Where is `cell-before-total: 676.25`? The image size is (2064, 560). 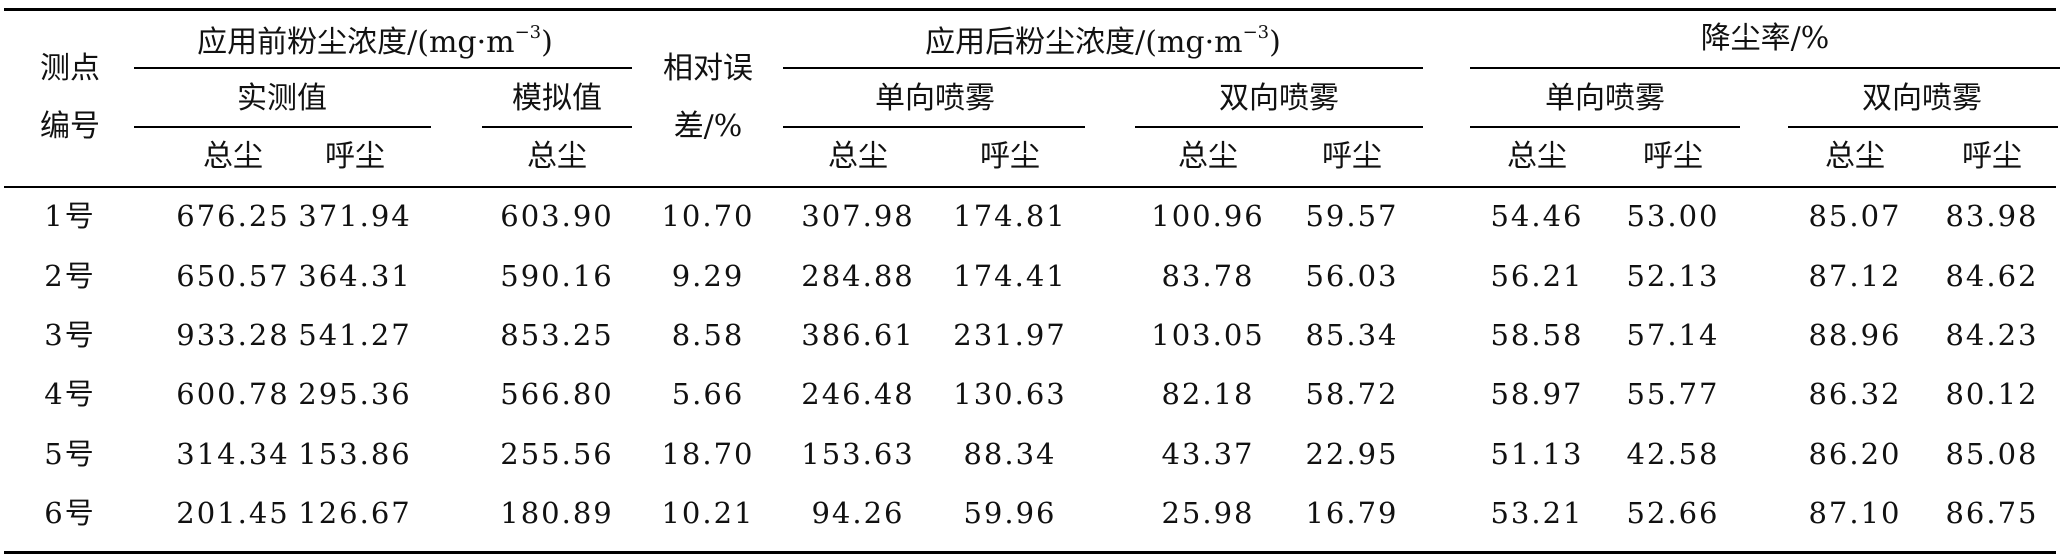
cell-before-total: 676.25 is located at coordinates (233, 216).